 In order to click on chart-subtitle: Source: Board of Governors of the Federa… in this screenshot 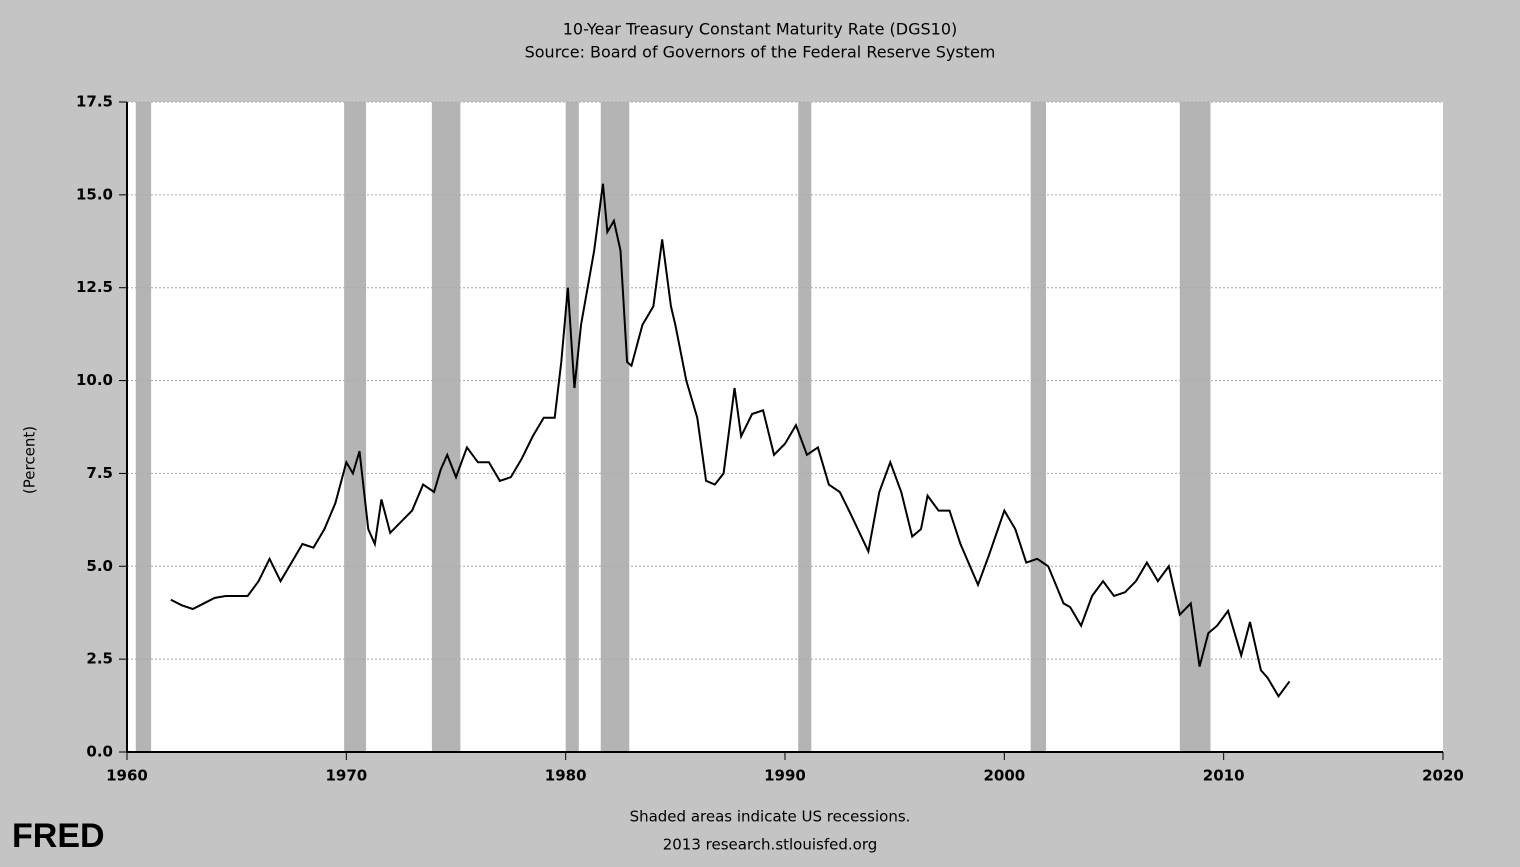, I will do `click(760, 52)`.